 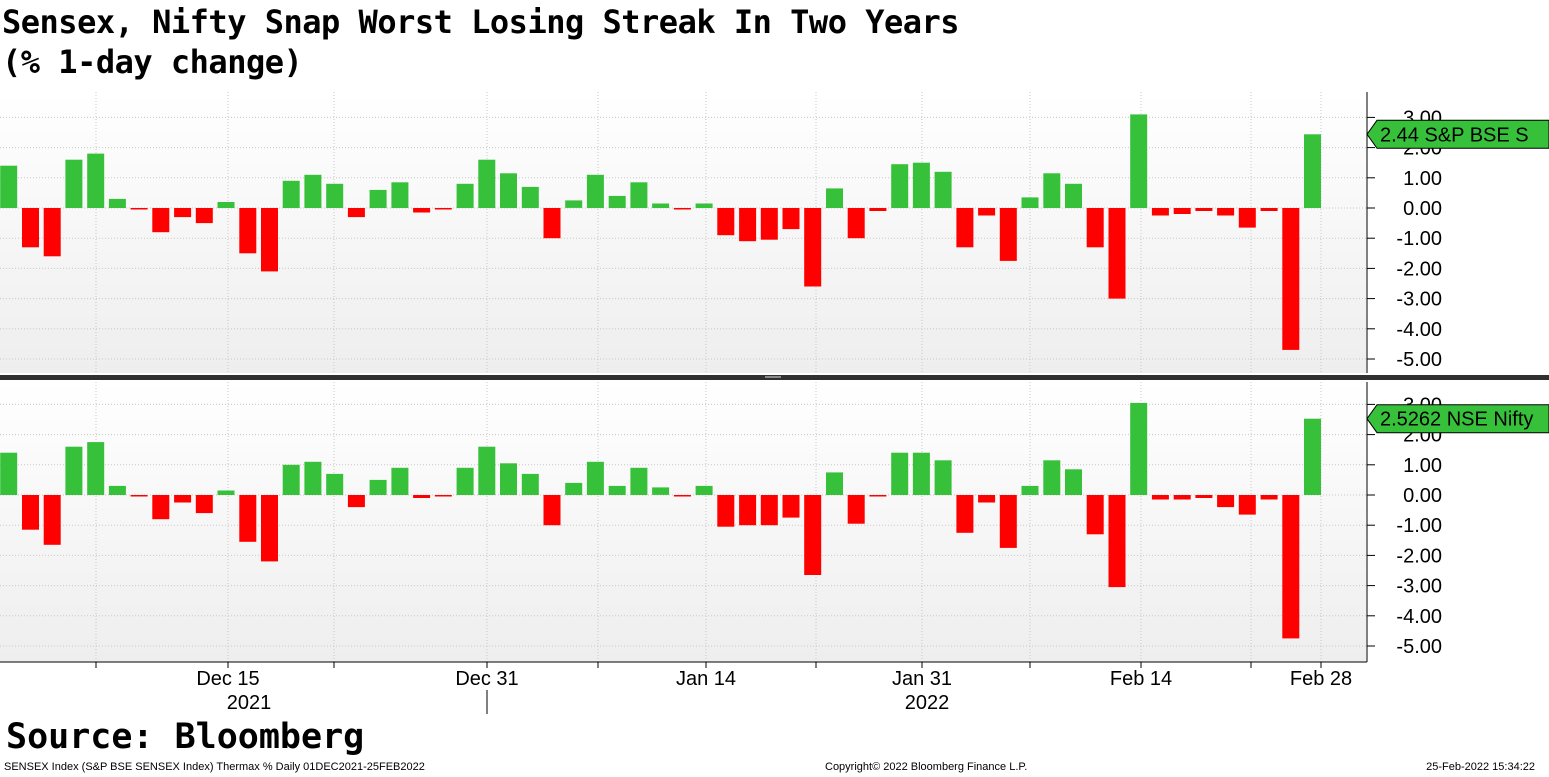 I want to click on last-value-text: 2.44 S&P BSE S, so click(x=1454, y=135).